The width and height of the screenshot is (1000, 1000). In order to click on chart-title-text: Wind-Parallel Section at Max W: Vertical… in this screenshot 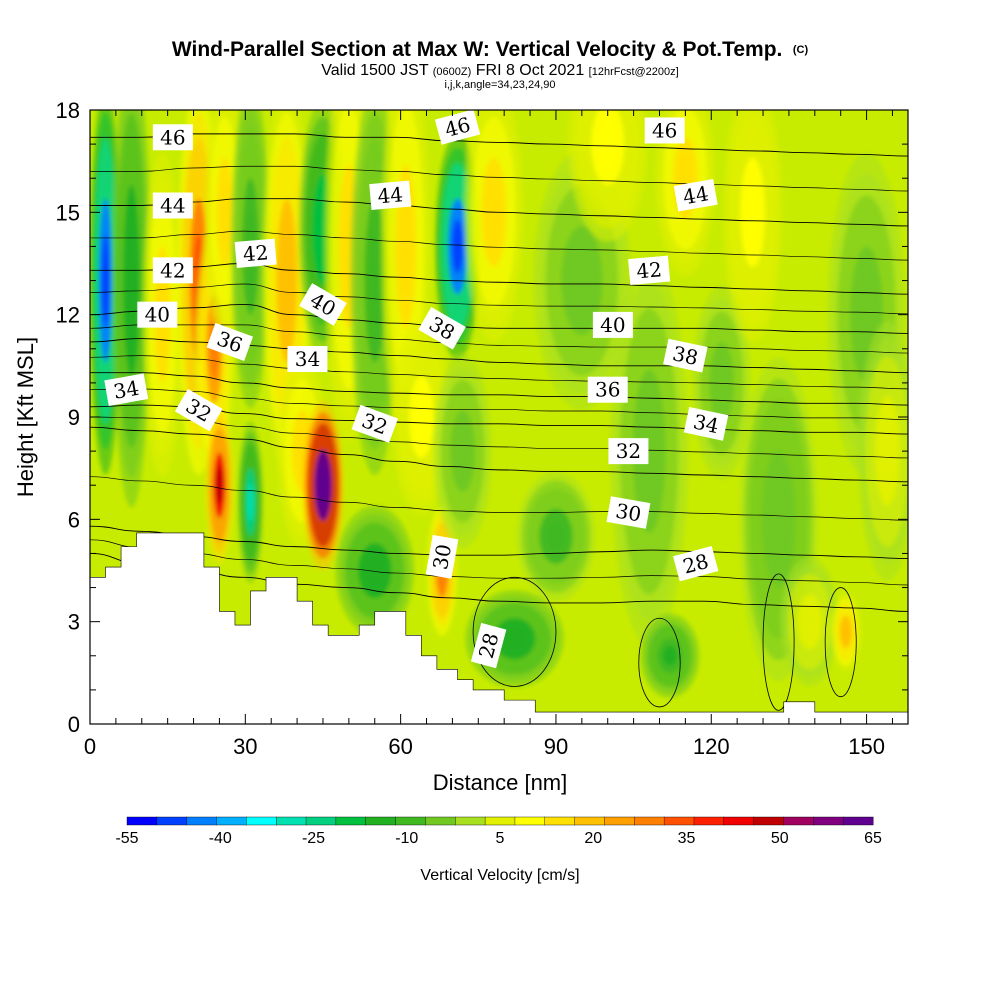, I will do `click(477, 49)`.